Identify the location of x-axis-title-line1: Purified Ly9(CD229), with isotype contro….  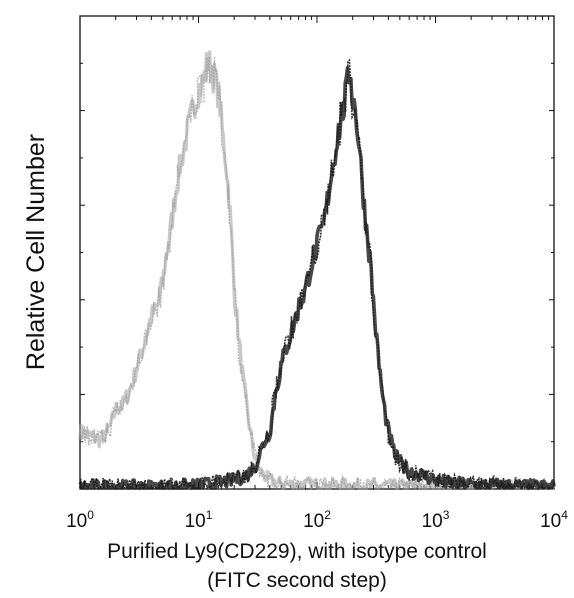
(297, 551).